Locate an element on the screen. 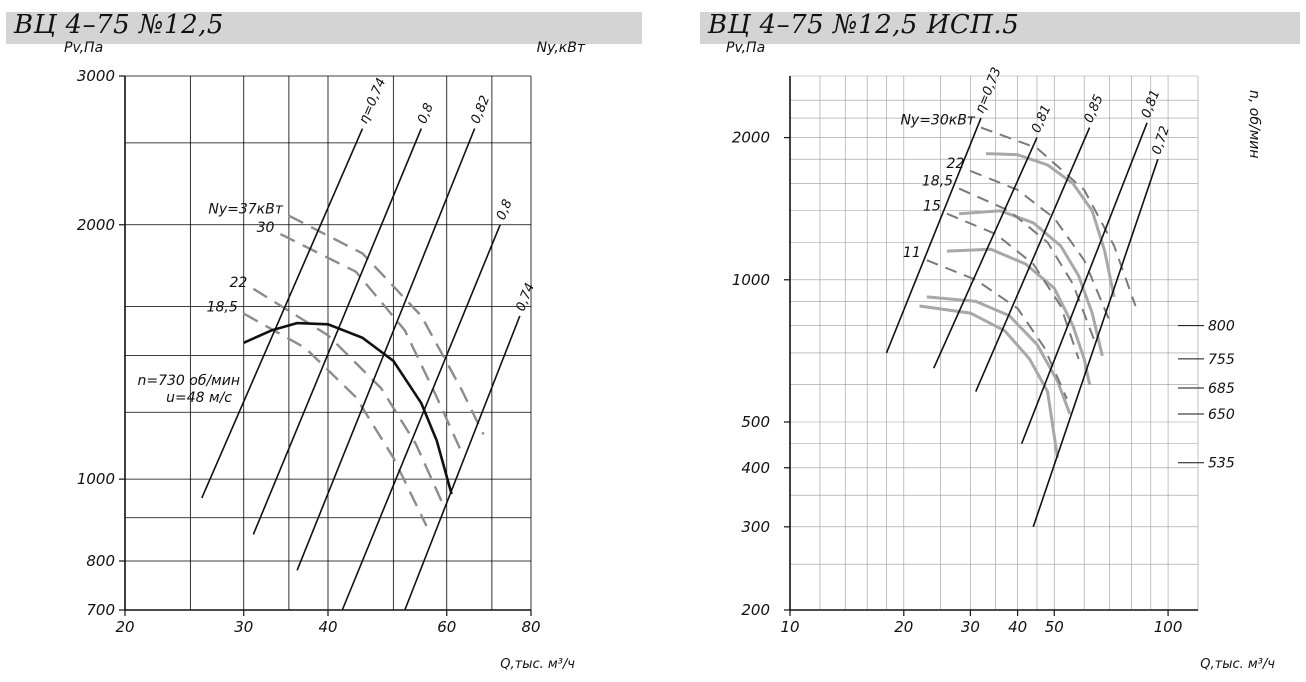 This screenshot has height=682, width=1306. y-axis-label-right: Ny,кВт is located at coordinates (561, 48).